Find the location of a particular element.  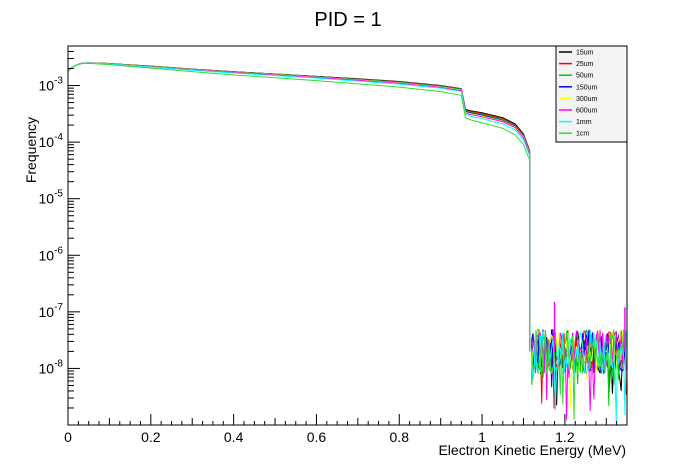

legend-label: 15um is located at coordinates (585, 53).